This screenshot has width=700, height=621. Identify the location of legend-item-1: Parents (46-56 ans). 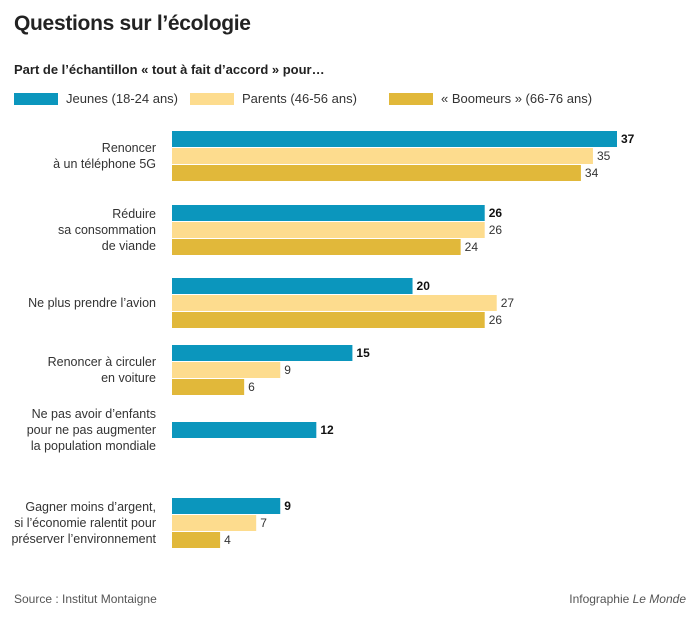
(273, 98).